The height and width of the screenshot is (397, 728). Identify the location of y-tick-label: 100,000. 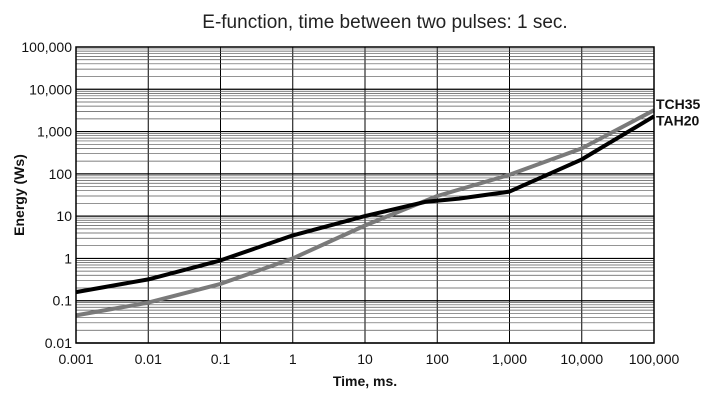
(46, 47).